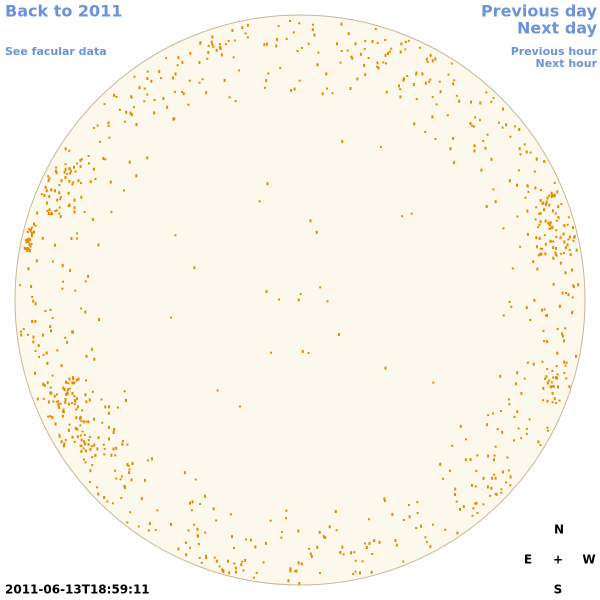 This screenshot has width=600, height=600. I want to click on next-day-link: Next day, so click(557, 28).